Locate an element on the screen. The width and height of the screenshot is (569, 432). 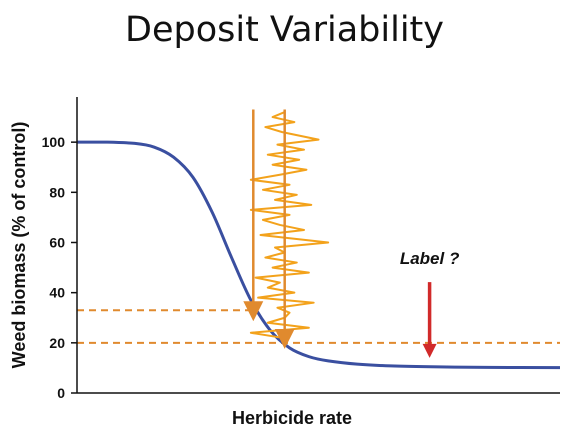
page-title: Deposit Variability is located at coordinates (284, 30).